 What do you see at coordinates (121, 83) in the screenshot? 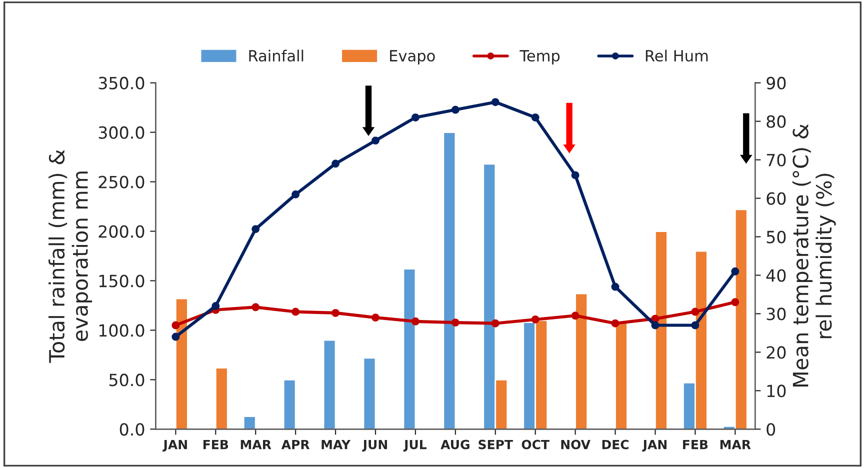
I see `y-tick-label: 350.0` at bounding box center [121, 83].